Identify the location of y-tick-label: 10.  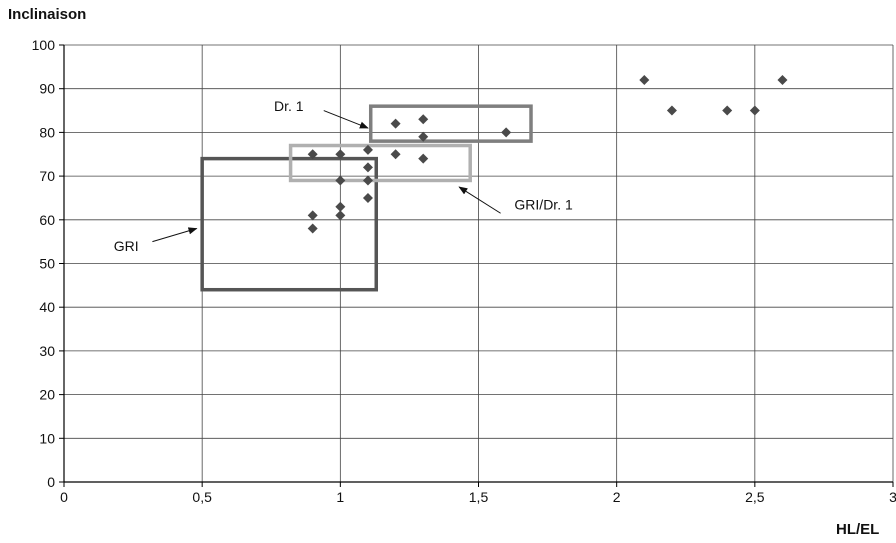
(47, 438).